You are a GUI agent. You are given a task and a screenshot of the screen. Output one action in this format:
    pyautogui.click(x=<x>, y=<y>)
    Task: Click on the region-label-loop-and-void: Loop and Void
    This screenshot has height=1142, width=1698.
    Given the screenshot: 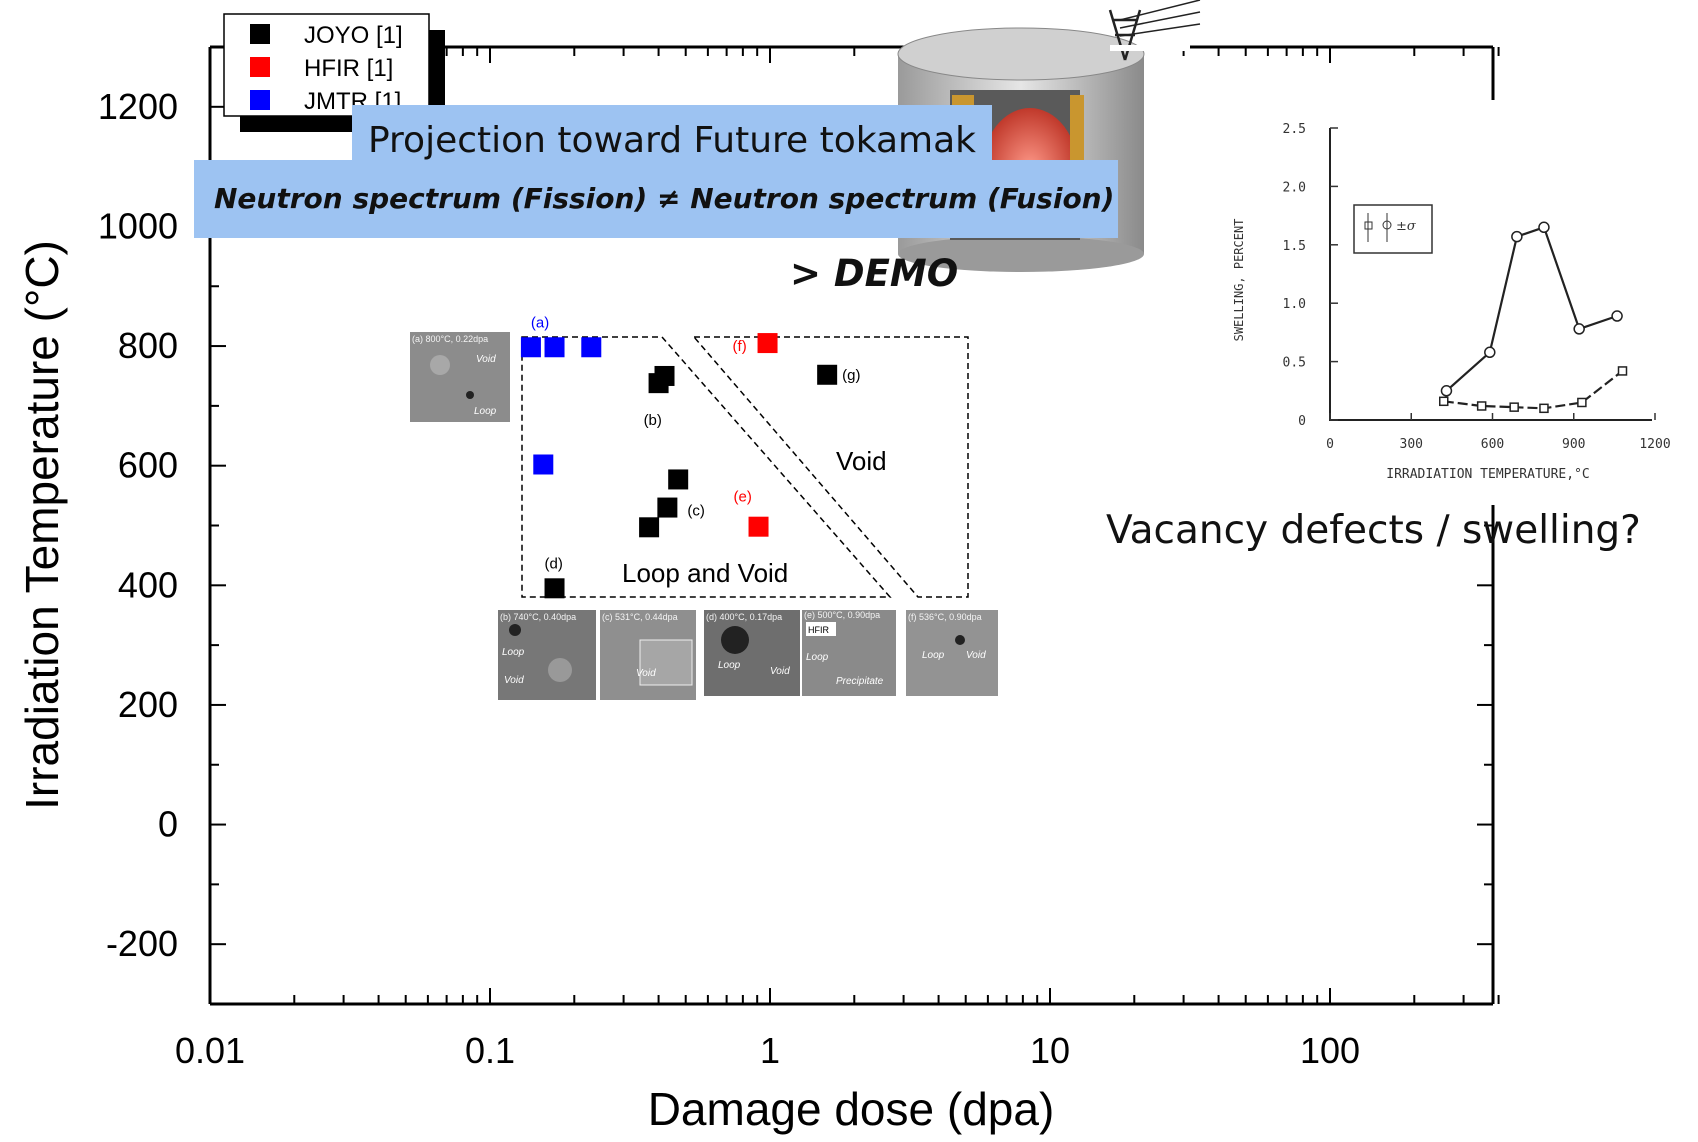 What is the action you would take?
    pyautogui.click(x=705, y=573)
    